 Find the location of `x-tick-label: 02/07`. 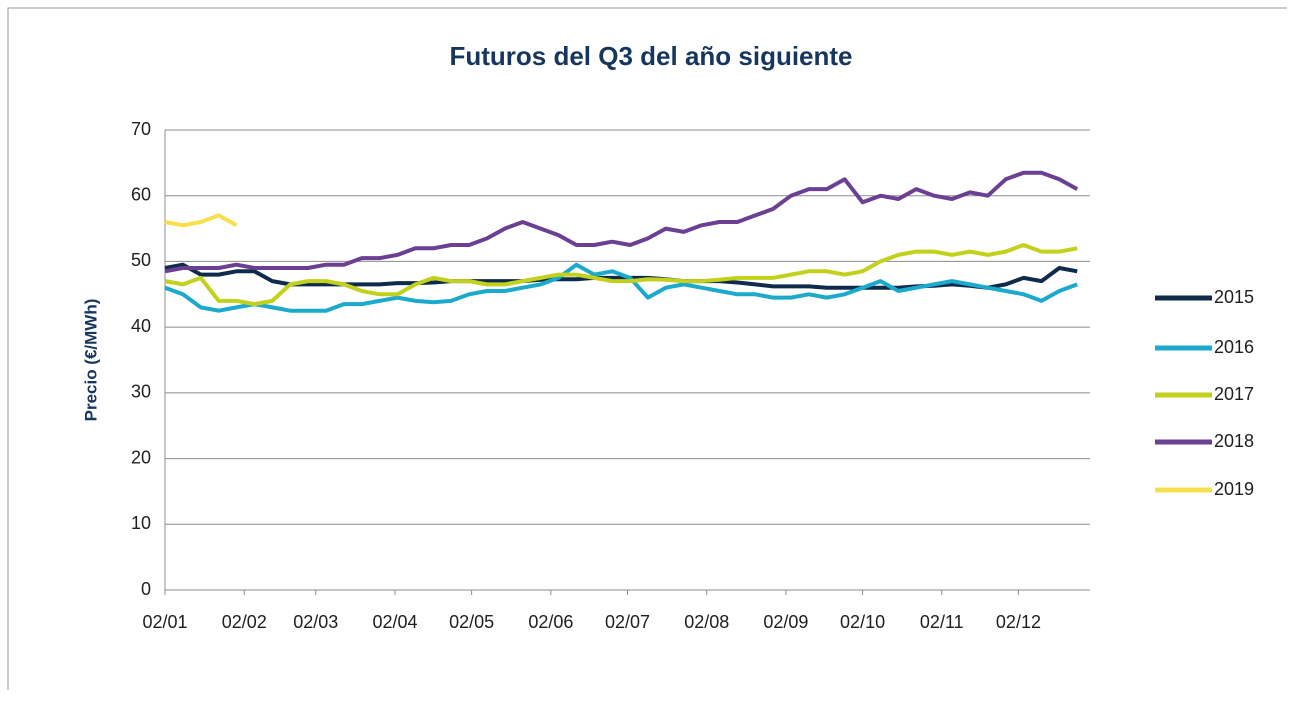

x-tick-label: 02/07 is located at coordinates (627, 622).